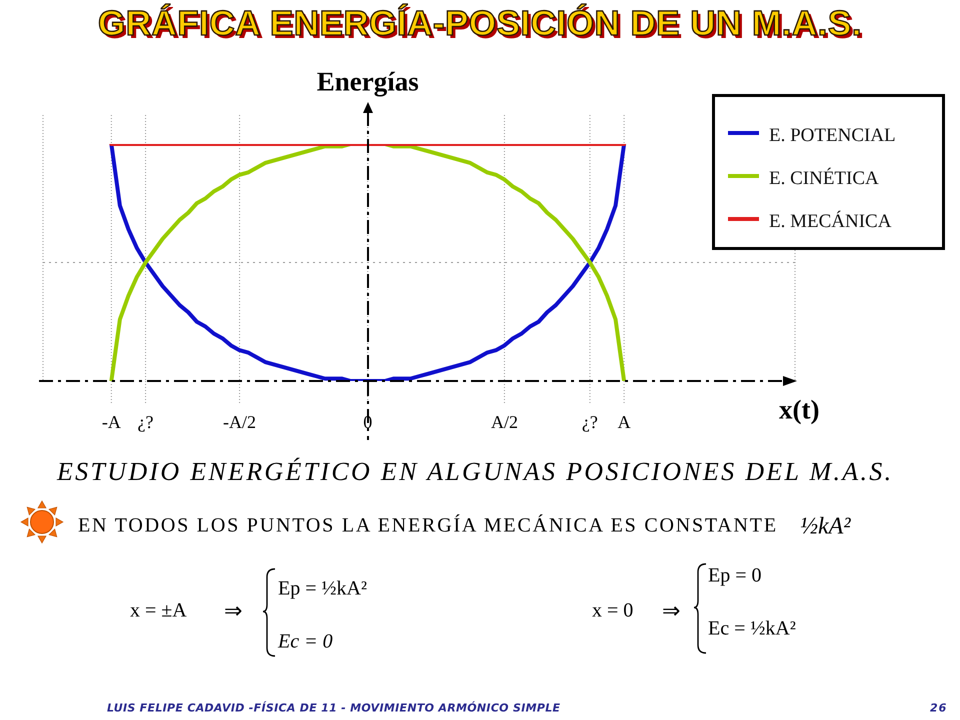 This screenshot has height=720, width=960. I want to click on text: x = ±A, so click(158, 611).